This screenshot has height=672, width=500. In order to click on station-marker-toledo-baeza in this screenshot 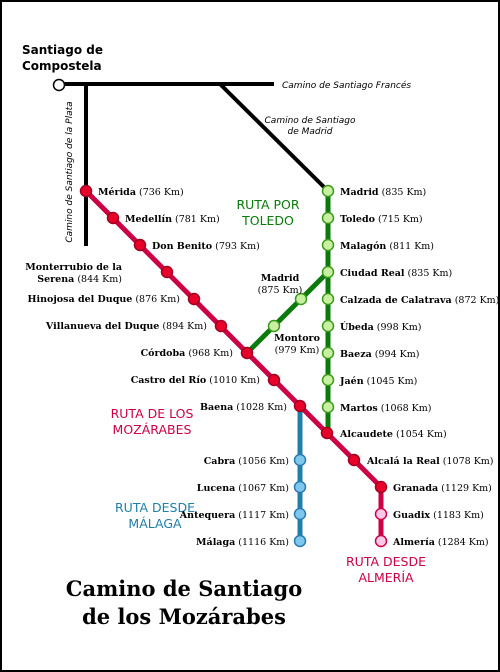, I will do `click(328, 353)`.